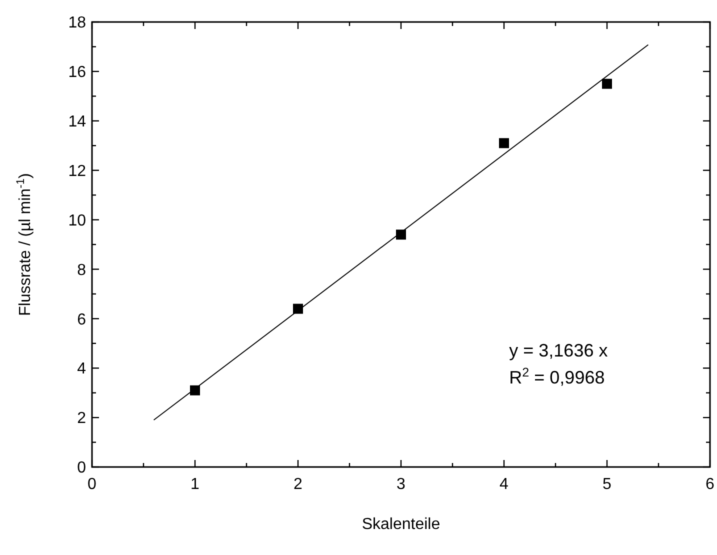  Describe the element at coordinates (81, 369) in the screenshot. I see `y-tick-label: 4` at that location.